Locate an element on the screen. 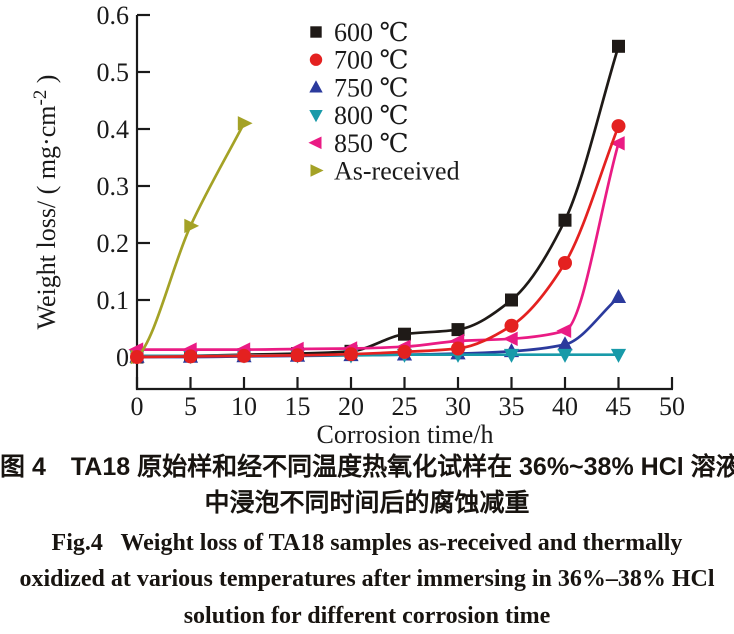 The width and height of the screenshot is (734, 634). legend-label-850c: 850 ℃ is located at coordinates (371, 143).